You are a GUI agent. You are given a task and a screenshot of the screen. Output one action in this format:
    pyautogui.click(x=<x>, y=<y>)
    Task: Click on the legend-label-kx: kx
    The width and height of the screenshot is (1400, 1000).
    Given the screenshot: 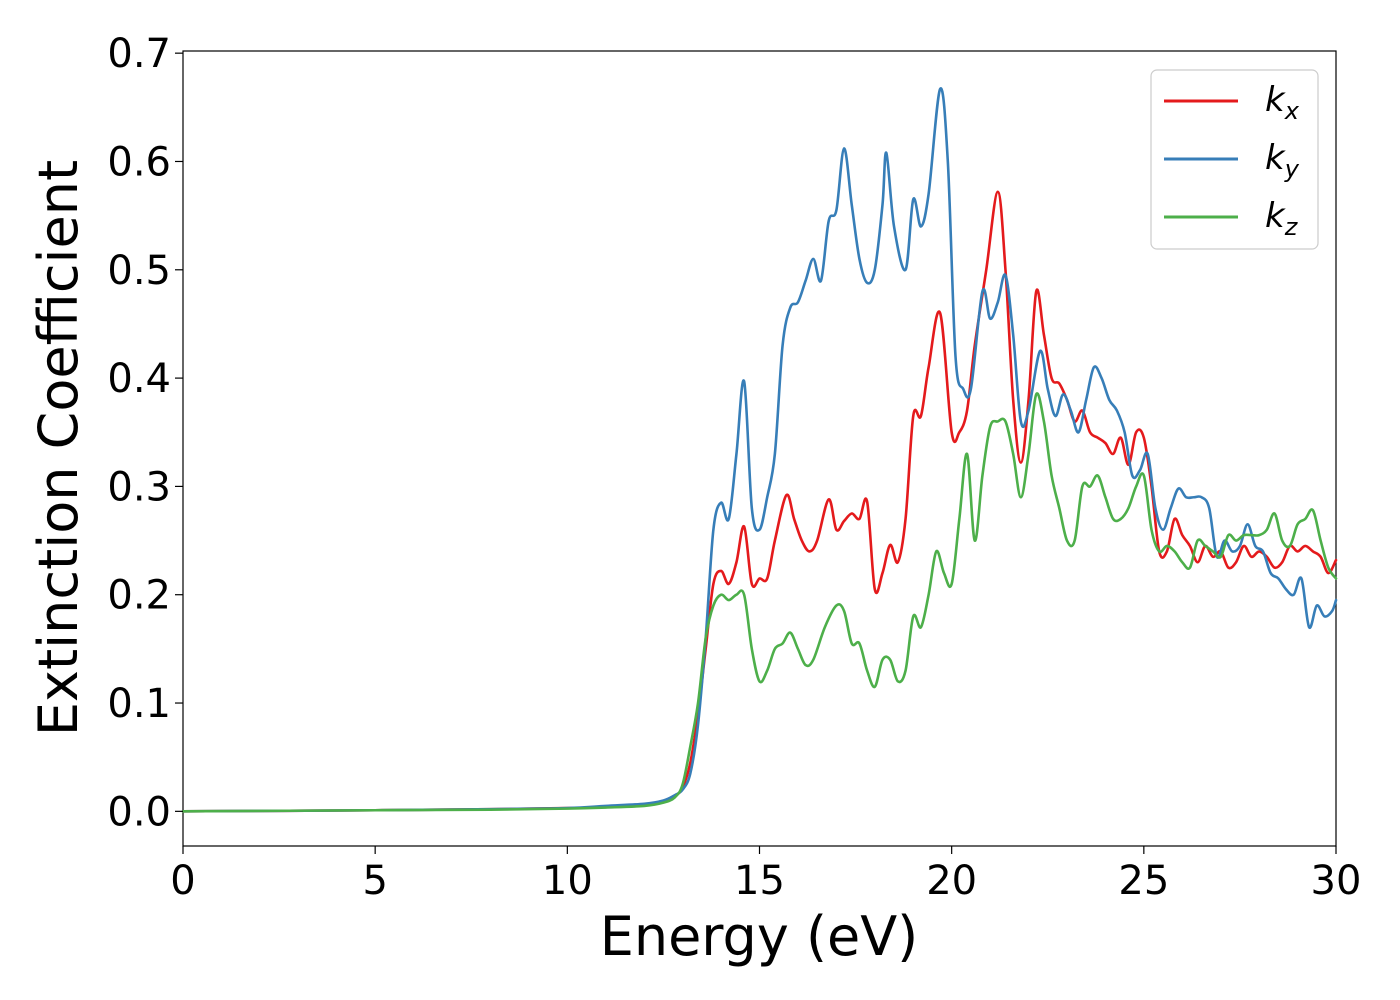 What is the action you would take?
    pyautogui.click(x=1282, y=102)
    